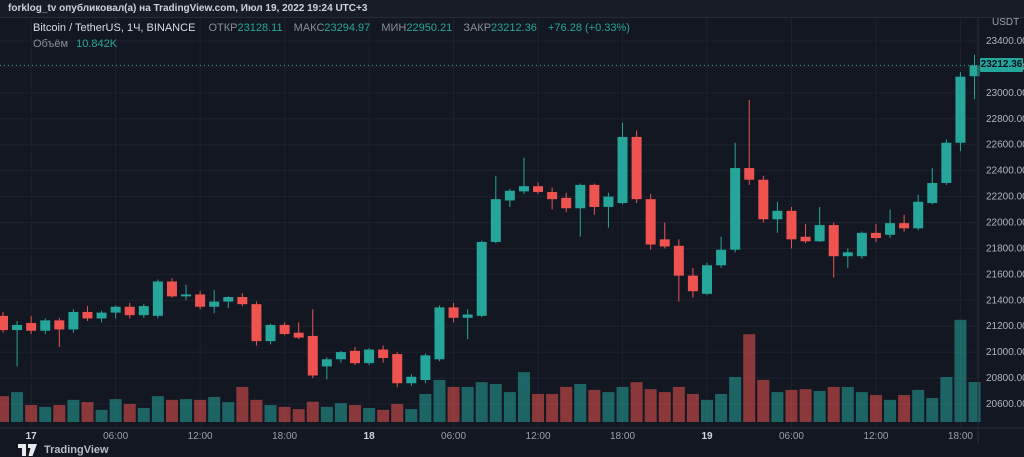  I want to click on symbol-title: Bitcoin / TetherUS, 1Ч, BINANCE, so click(114, 28).